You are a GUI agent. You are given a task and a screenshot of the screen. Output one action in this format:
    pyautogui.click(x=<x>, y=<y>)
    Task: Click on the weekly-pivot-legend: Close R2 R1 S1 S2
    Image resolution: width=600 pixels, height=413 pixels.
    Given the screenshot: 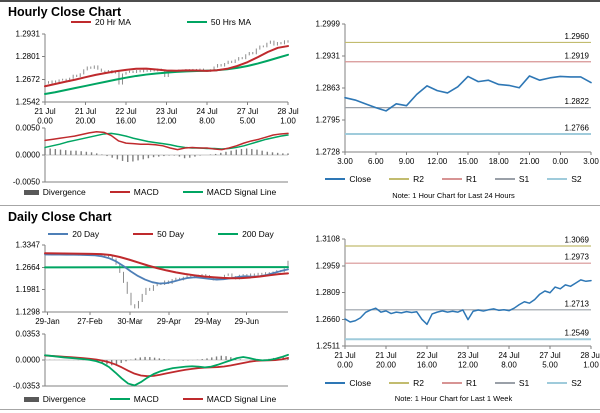 What is the action you would take?
    pyautogui.click(x=453, y=383)
    